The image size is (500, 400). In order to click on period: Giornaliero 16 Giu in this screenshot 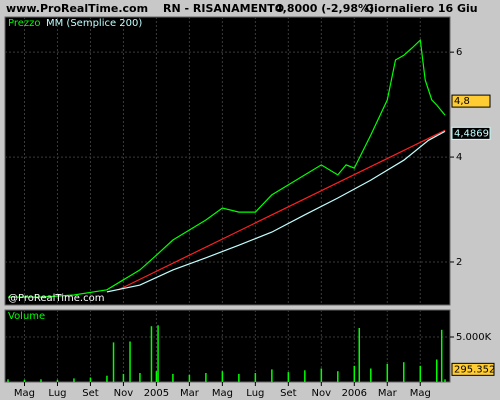, I will do `click(421, 8)`.